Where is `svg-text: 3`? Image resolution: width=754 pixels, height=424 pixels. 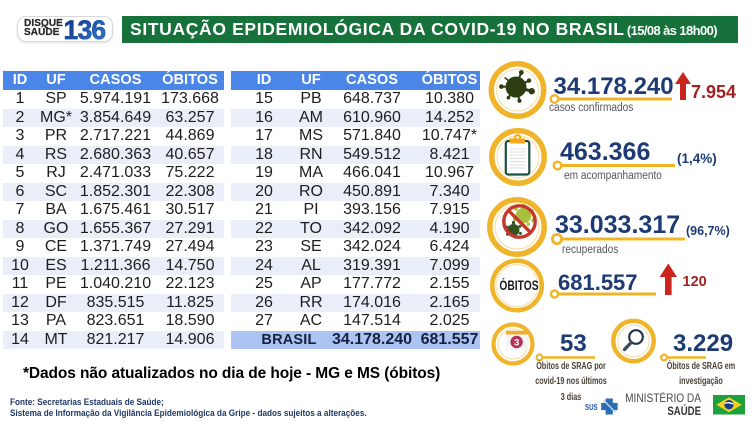
svg-text: 3 is located at coordinates (516, 343).